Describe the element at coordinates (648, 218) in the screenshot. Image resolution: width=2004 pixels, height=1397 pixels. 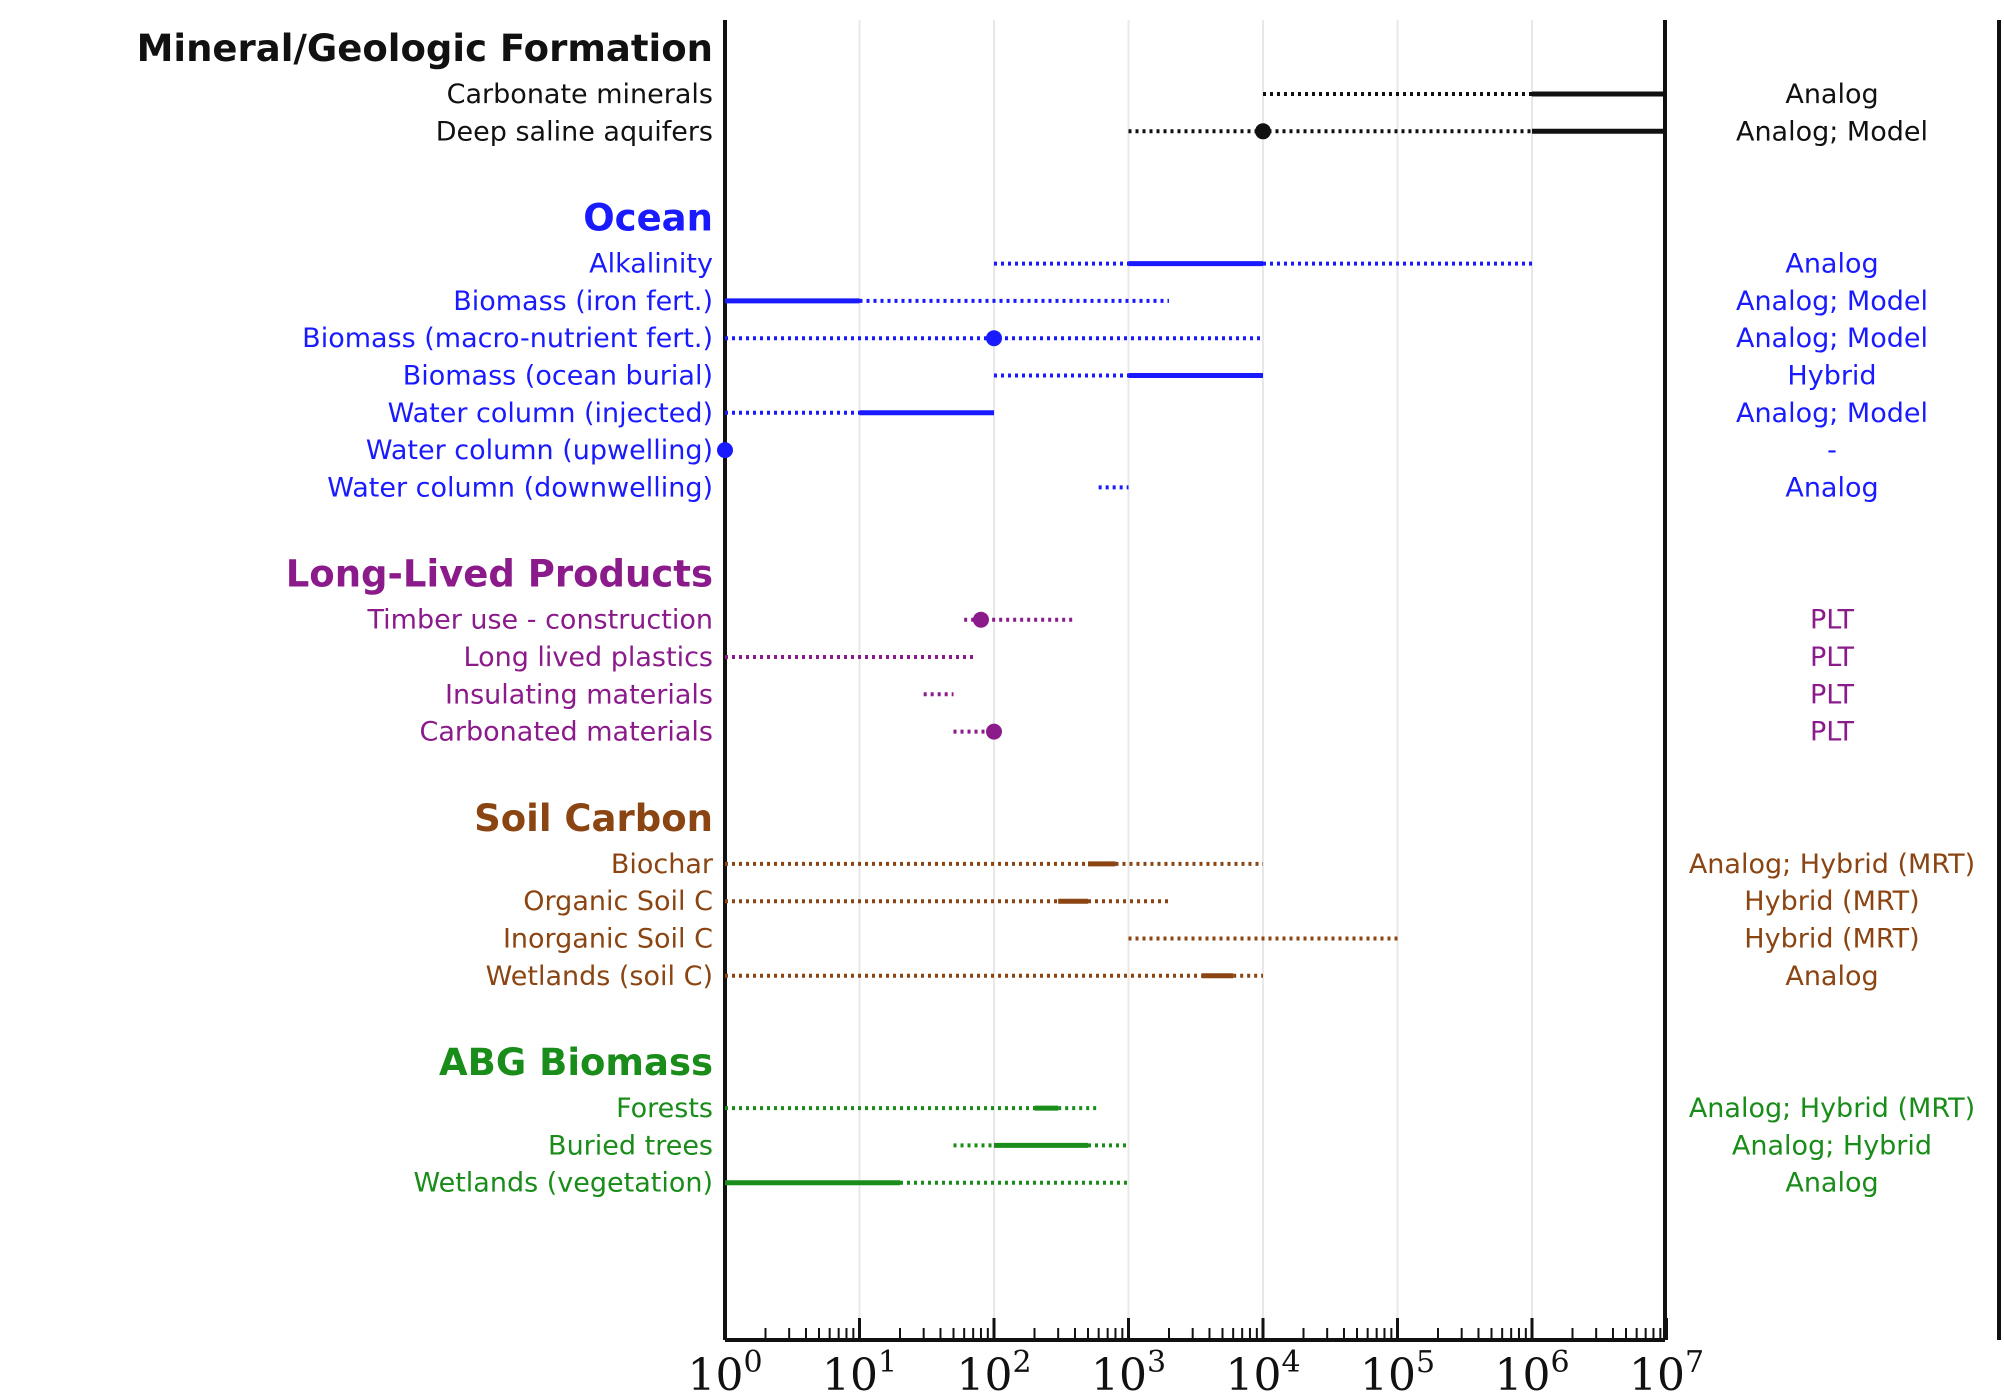
I see `category-label: Ocean` at that location.